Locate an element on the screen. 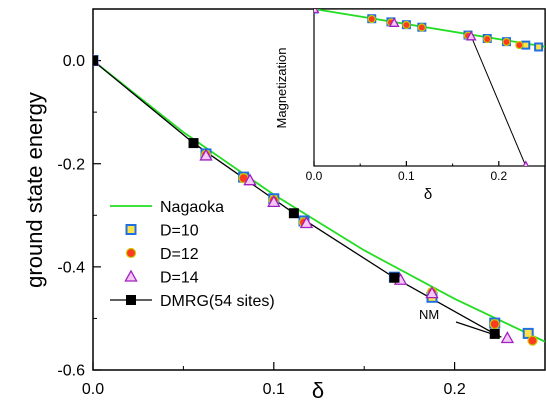 Image resolution: width=546 pixels, height=403 pixels. legend-item: D=10 is located at coordinates (162, 231).